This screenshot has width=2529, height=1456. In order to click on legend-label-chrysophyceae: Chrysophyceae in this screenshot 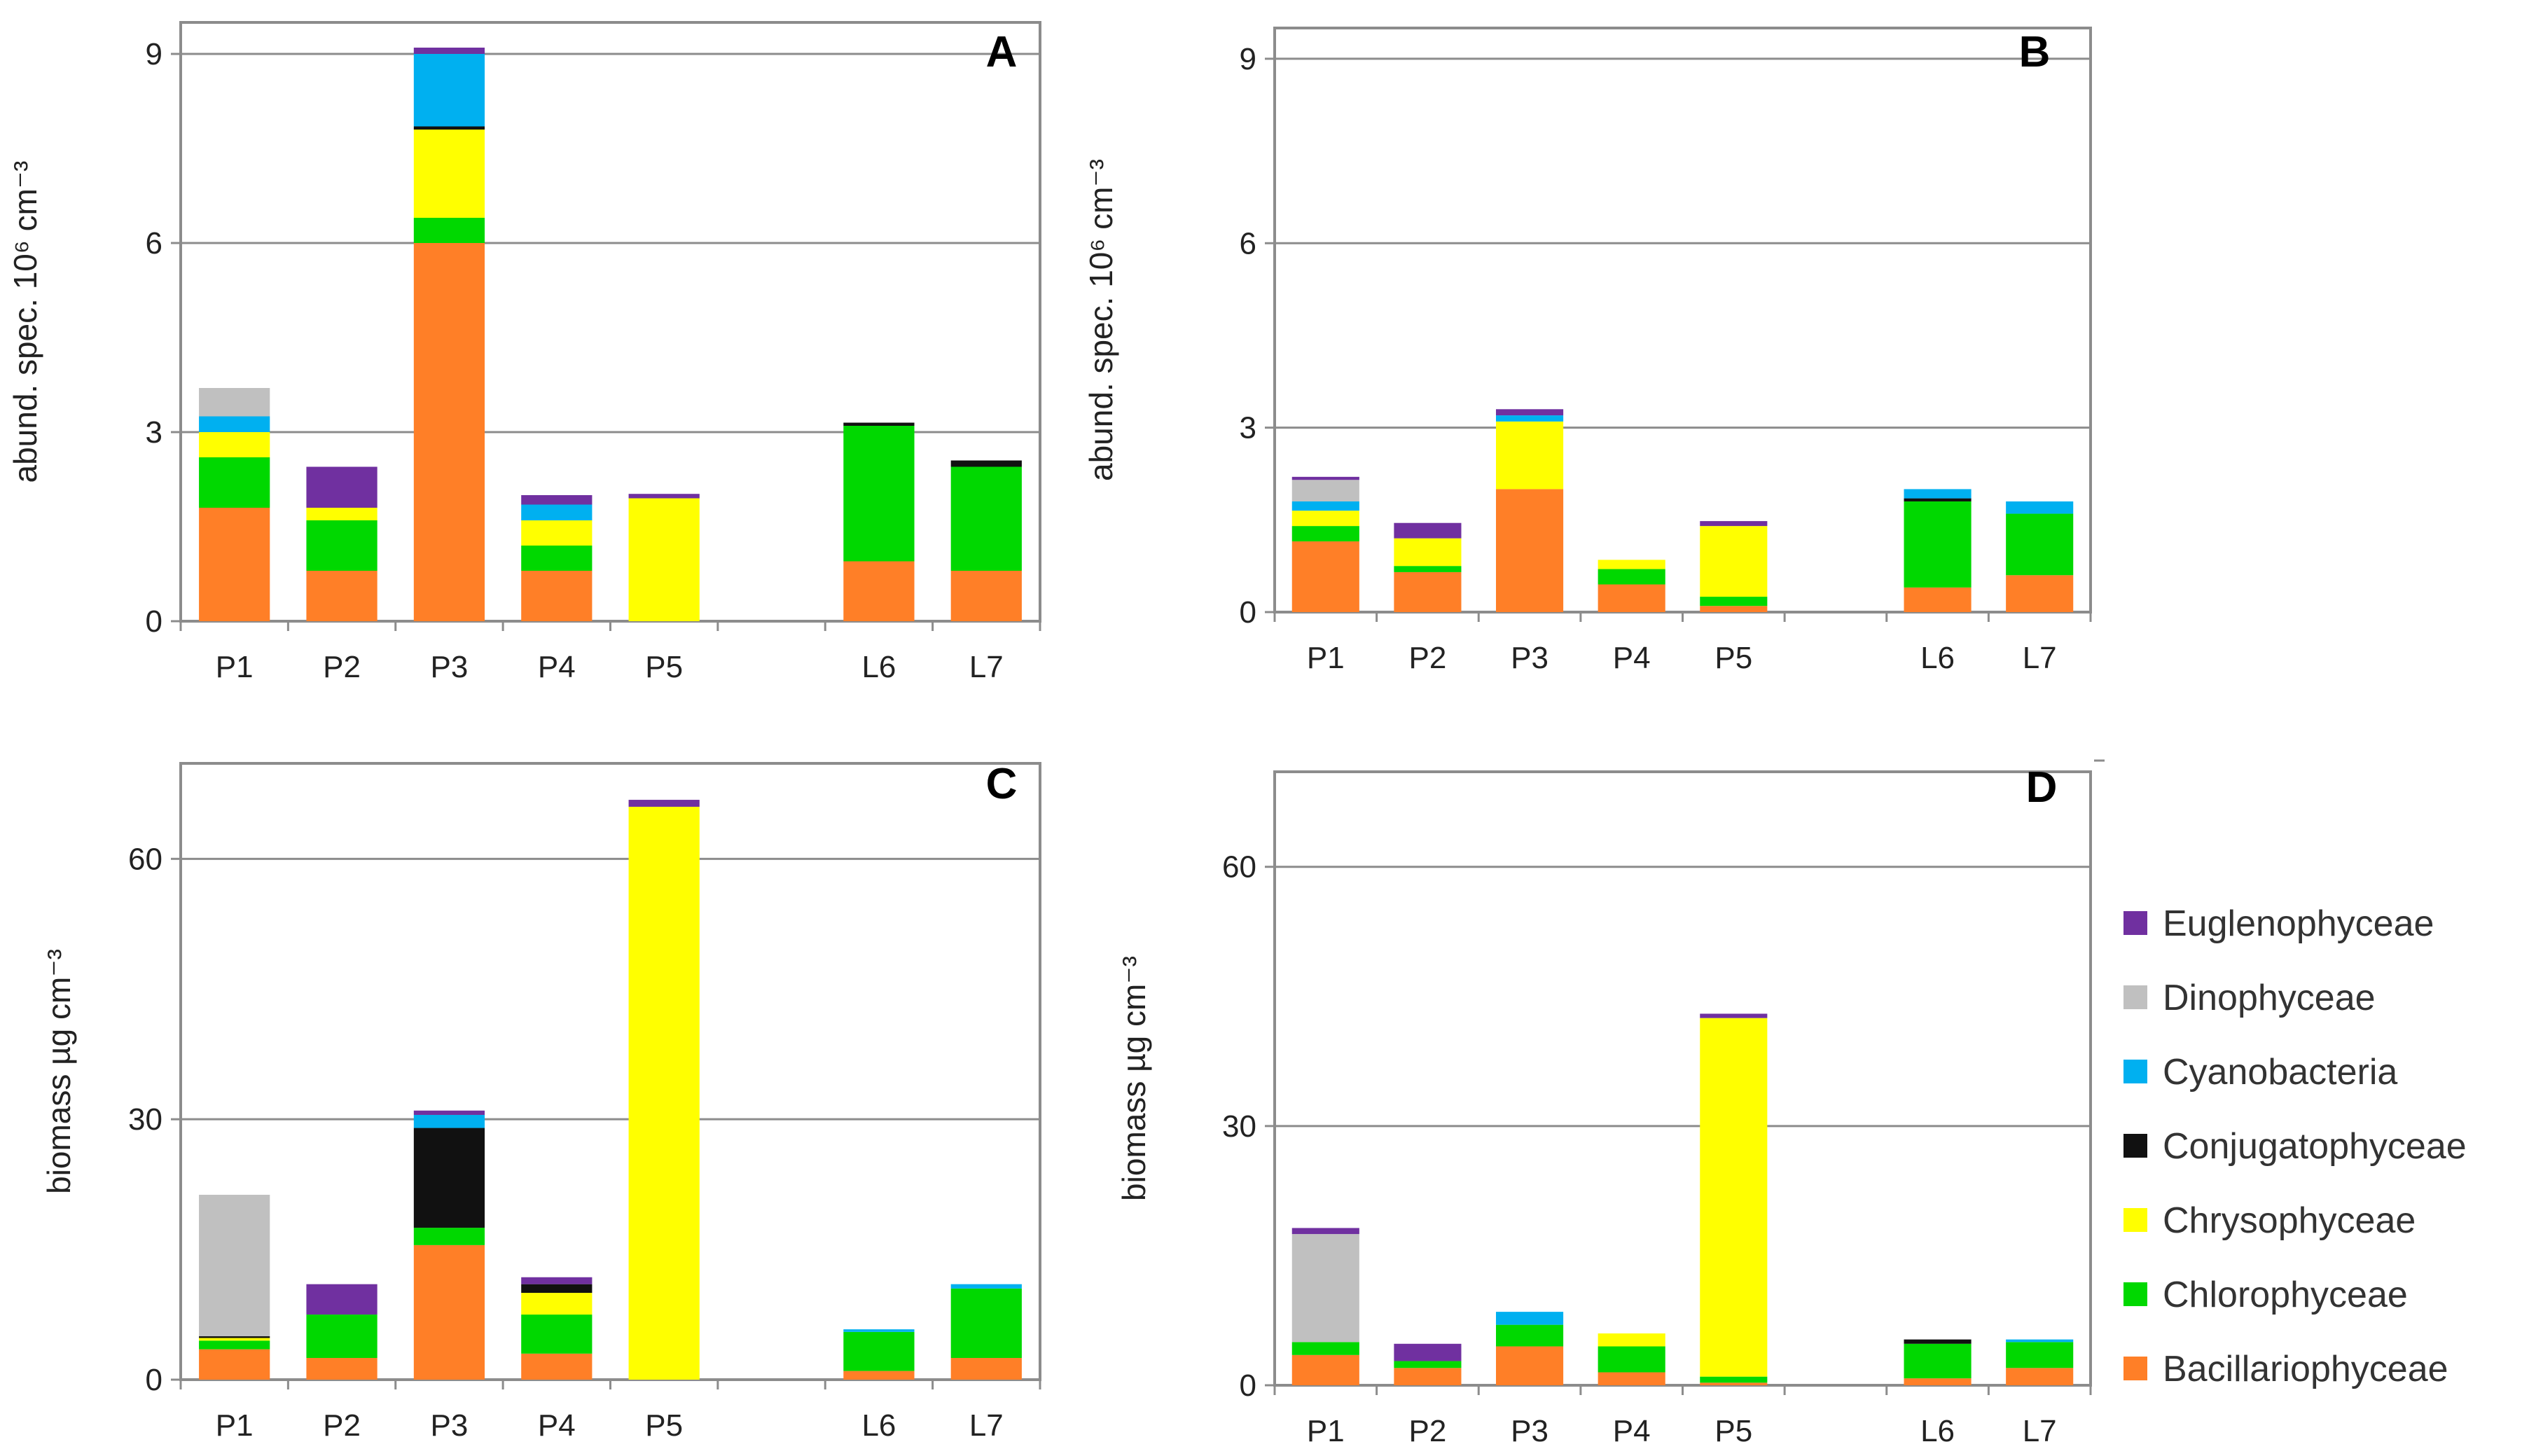, I will do `click(2289, 1220)`.